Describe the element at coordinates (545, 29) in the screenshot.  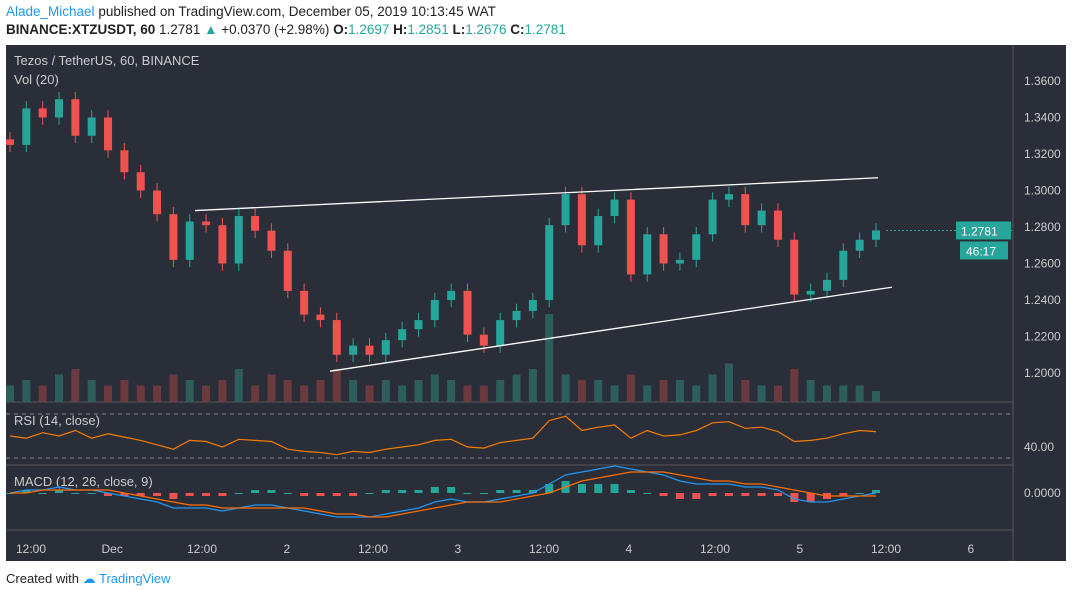
I see `close-value: 1.2781` at that location.